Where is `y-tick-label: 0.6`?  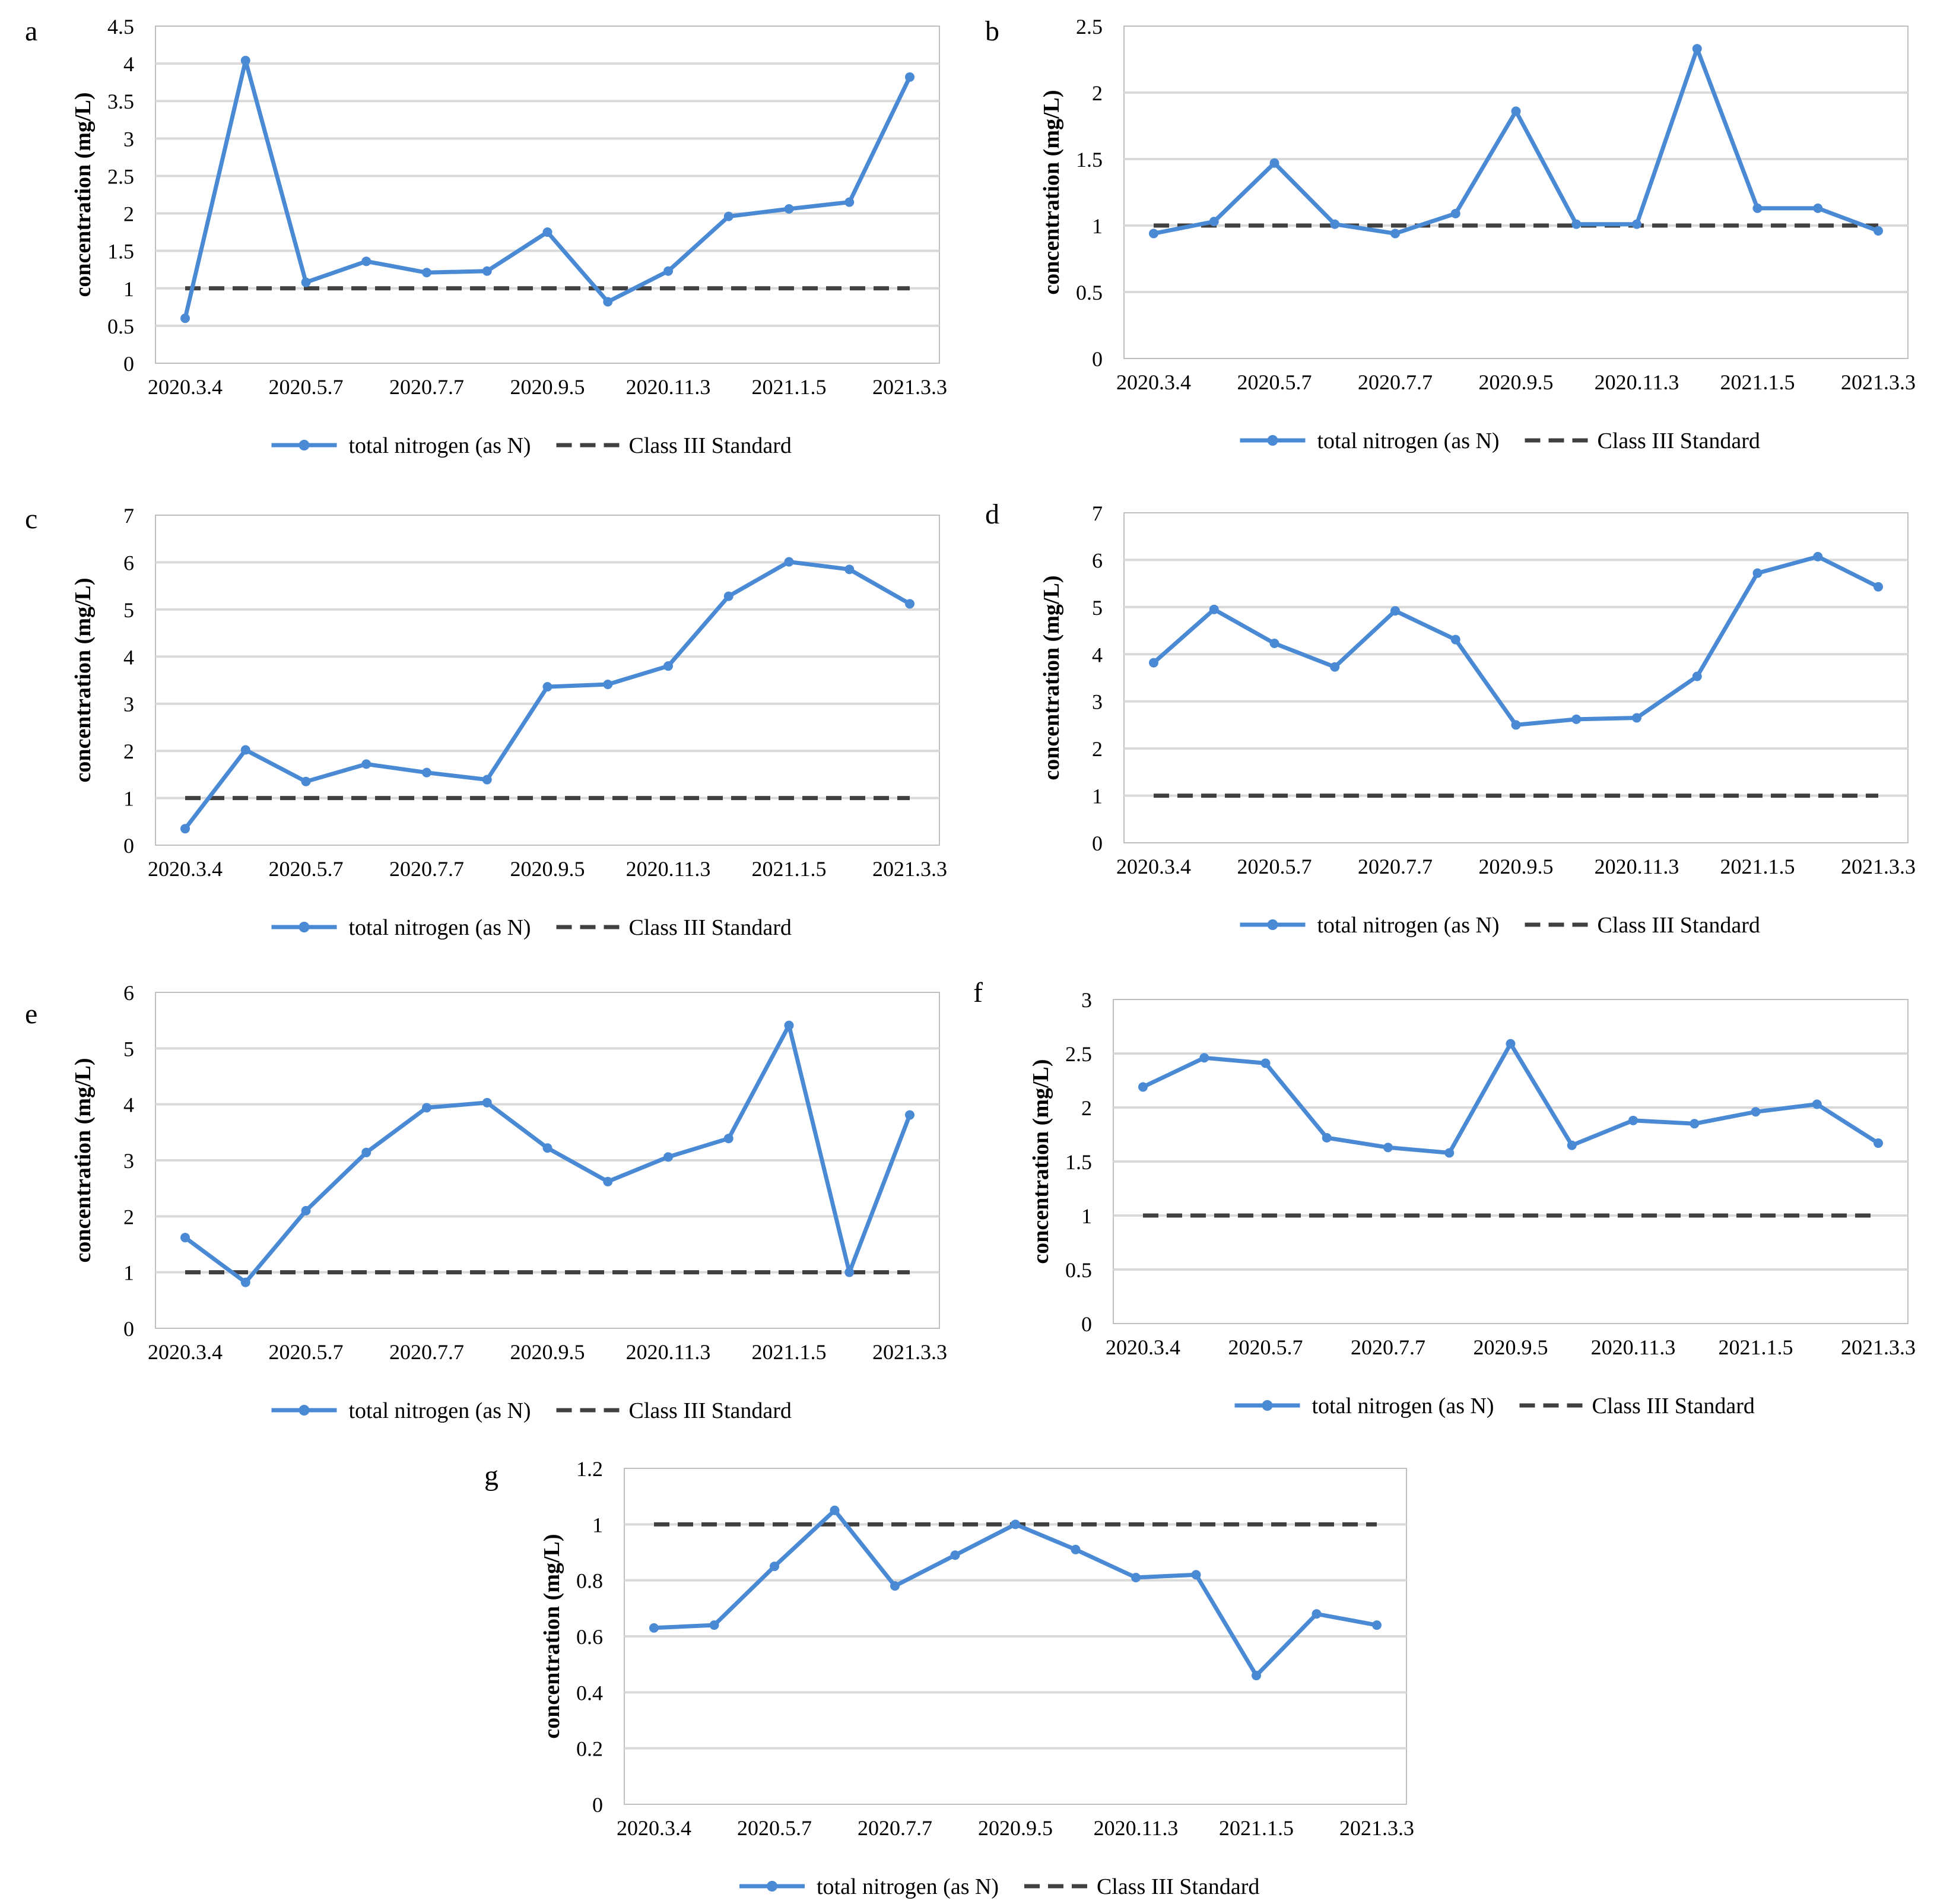 y-tick-label: 0.6 is located at coordinates (589, 1637).